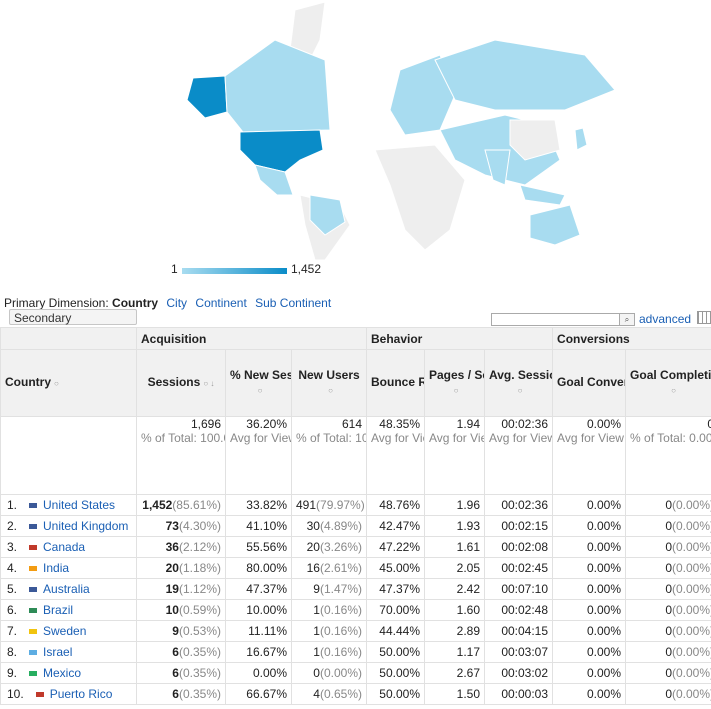 The image size is (711, 709). I want to click on row-index: 2., so click(12, 526).